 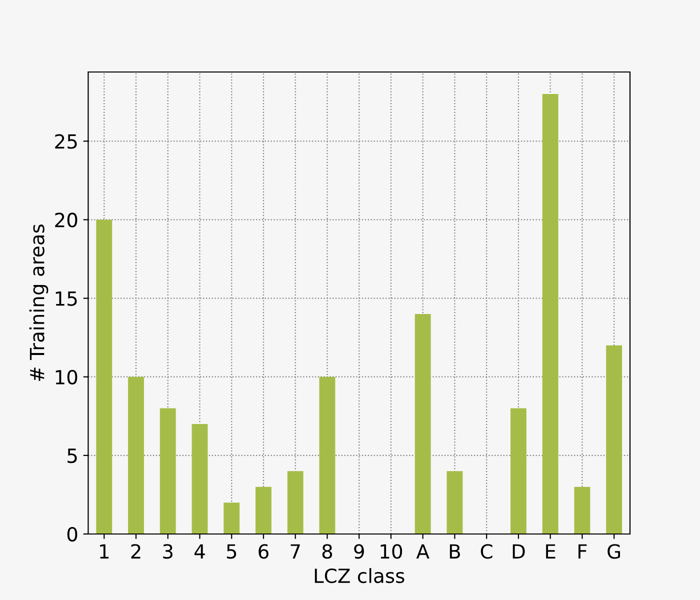 What do you see at coordinates (614, 551) in the screenshot?
I see `x-tick-label: G` at bounding box center [614, 551].